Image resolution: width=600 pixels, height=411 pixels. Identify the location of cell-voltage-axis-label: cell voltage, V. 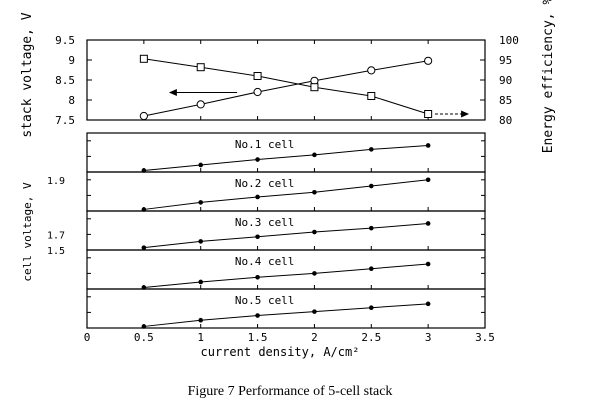
(27, 232).